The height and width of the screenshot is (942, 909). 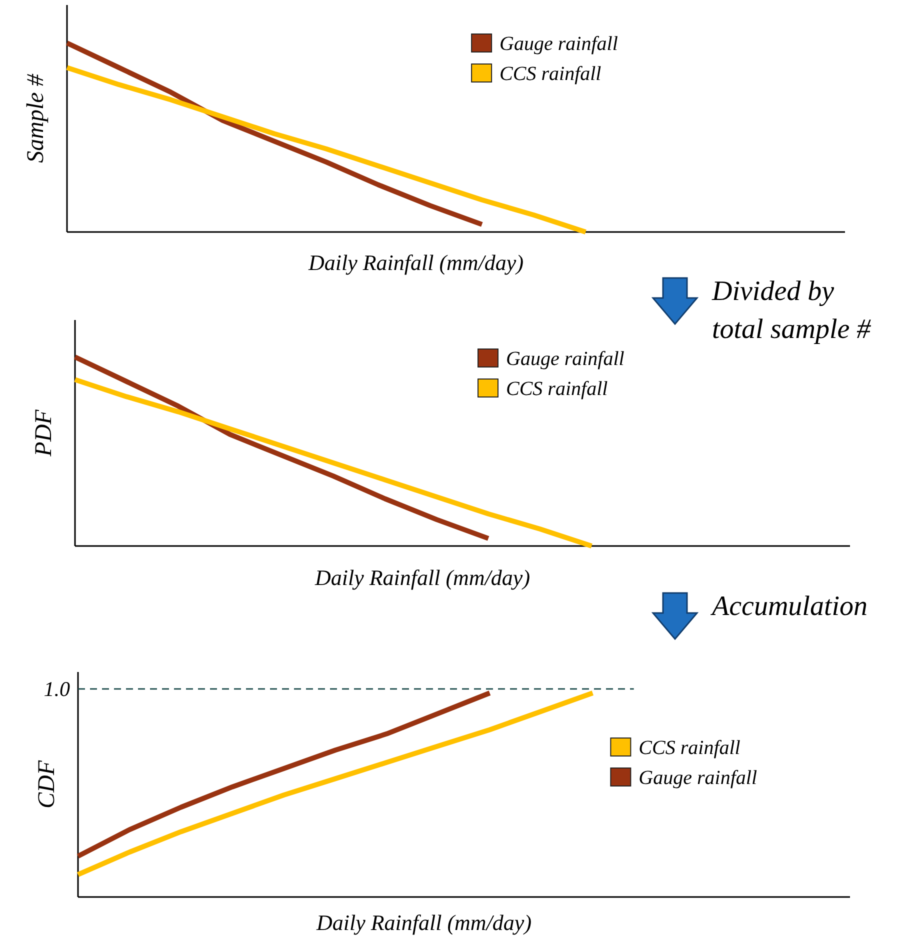 What do you see at coordinates (789, 606) in the screenshot?
I see `text: Accumulation` at bounding box center [789, 606].